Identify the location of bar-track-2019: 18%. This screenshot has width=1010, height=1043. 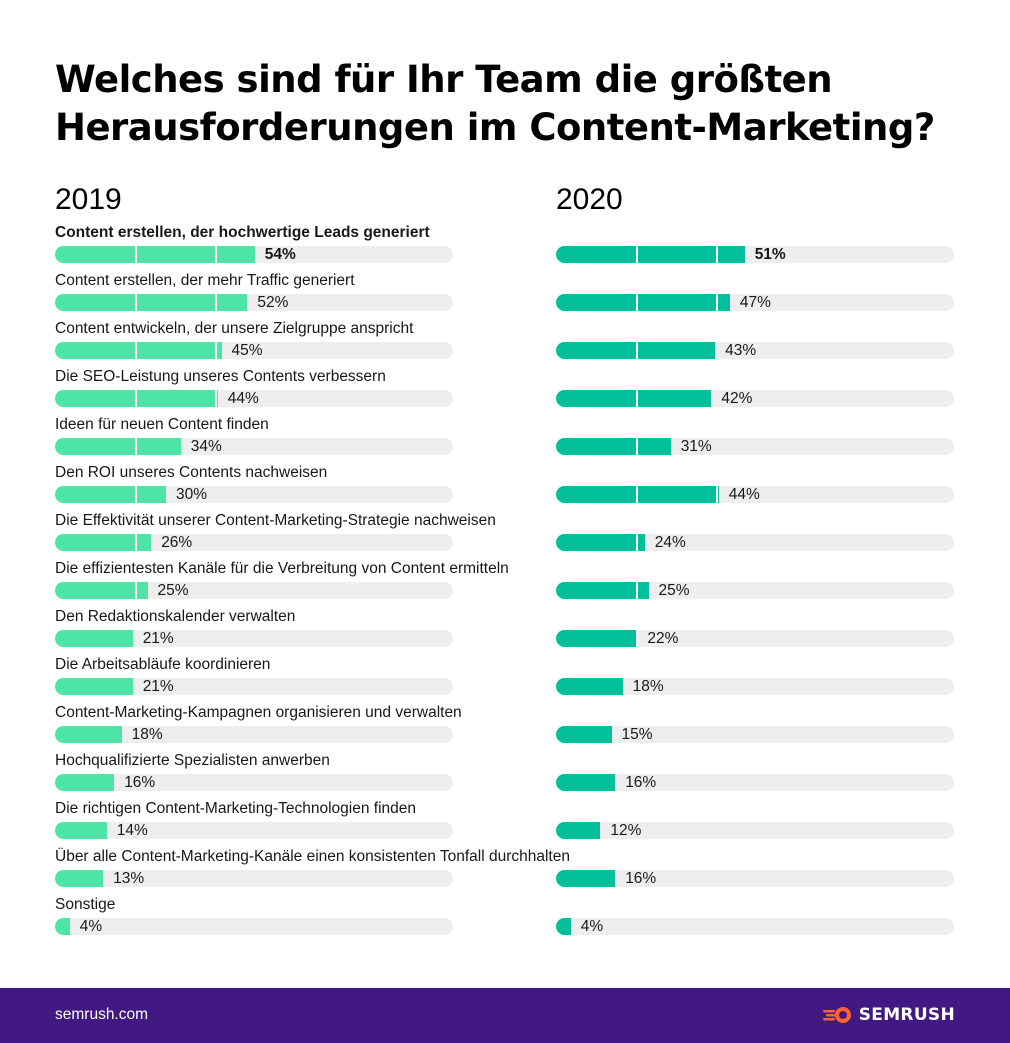
(254, 734).